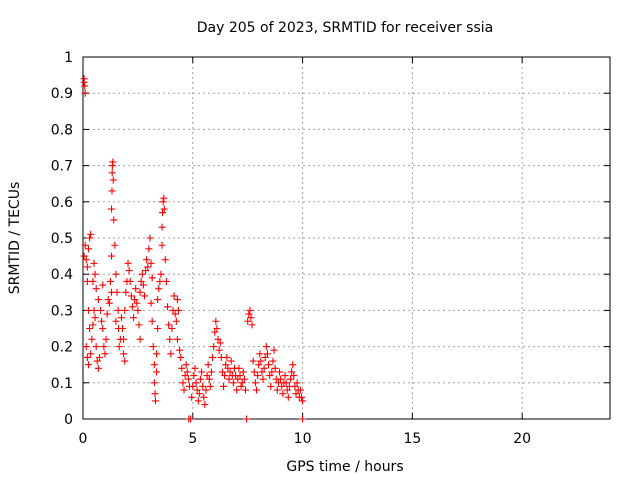 This screenshot has width=640, height=480. What do you see at coordinates (62, 384) in the screenshot?
I see `y-tick-label: 0.1` at bounding box center [62, 384].